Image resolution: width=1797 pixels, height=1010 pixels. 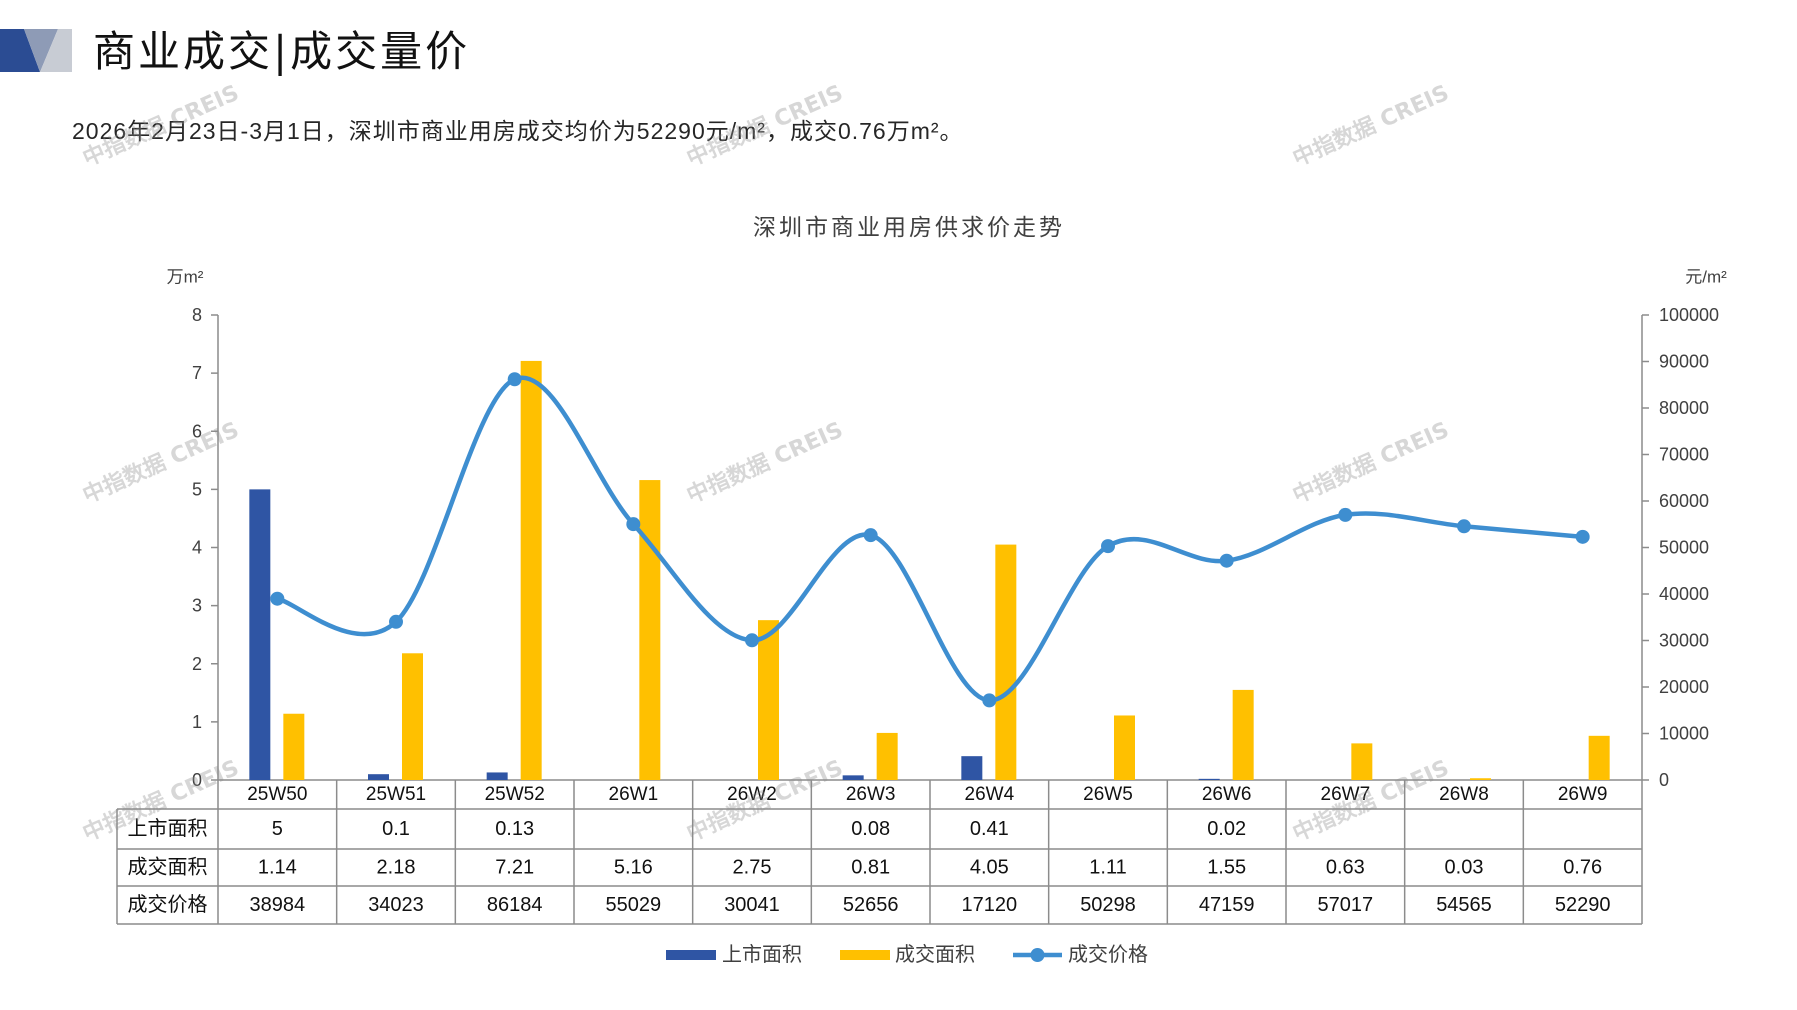 I want to click on x-category-label: 26W2, so click(x=752, y=794).